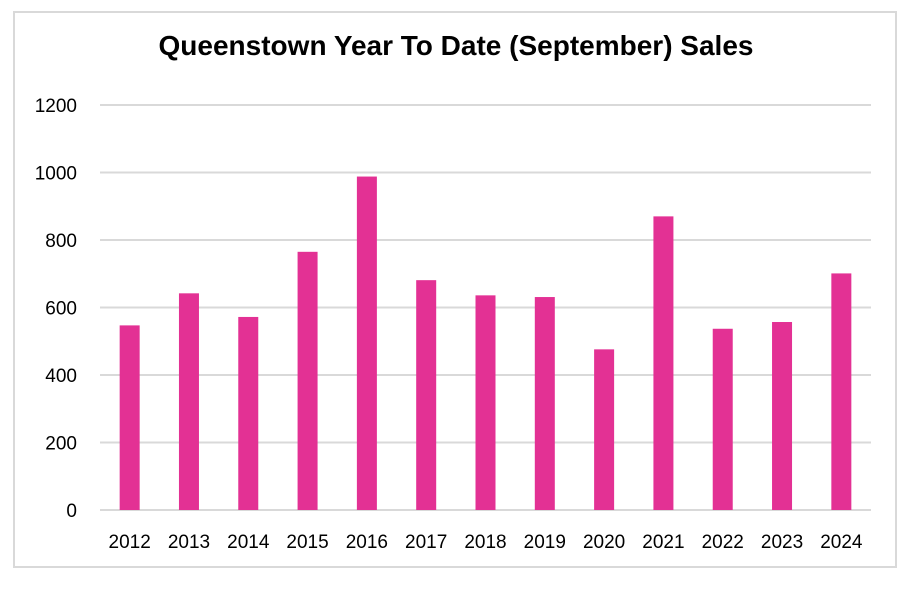 The width and height of the screenshot is (912, 597). What do you see at coordinates (782, 542) in the screenshot?
I see `x-tick-label: 2023` at bounding box center [782, 542].